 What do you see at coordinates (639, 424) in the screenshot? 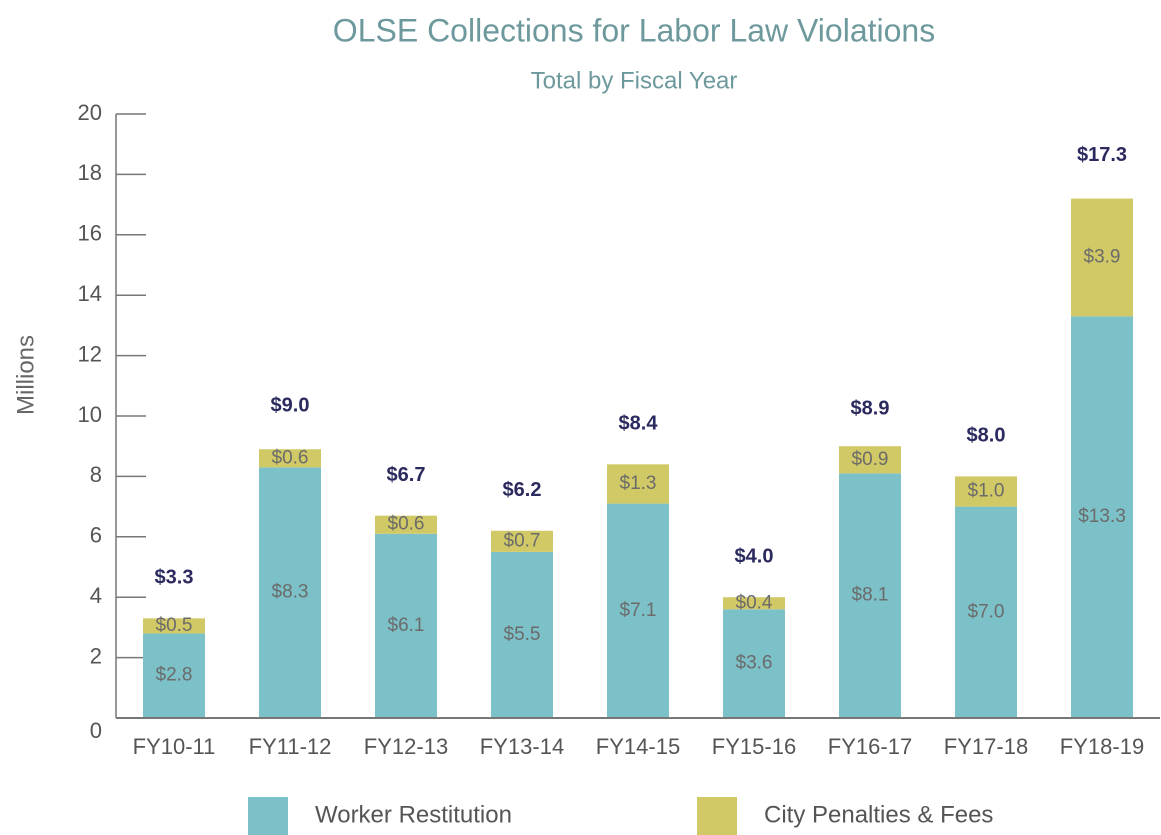
I see `total-label: $8.4` at bounding box center [639, 424].